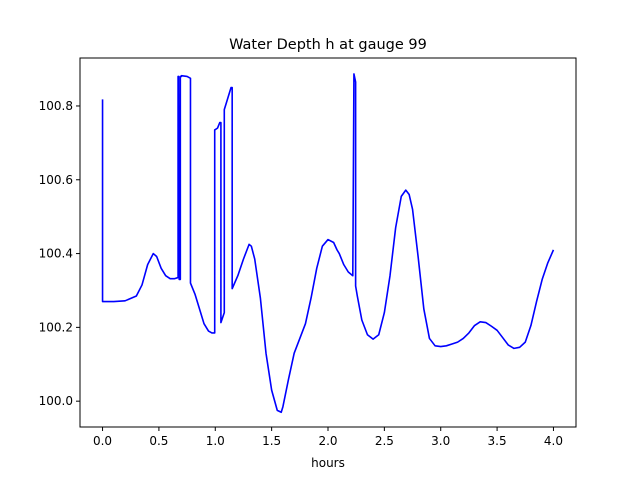 This screenshot has width=640, height=480. I want to click on y-tick-label: 100.4, so click(56, 254).